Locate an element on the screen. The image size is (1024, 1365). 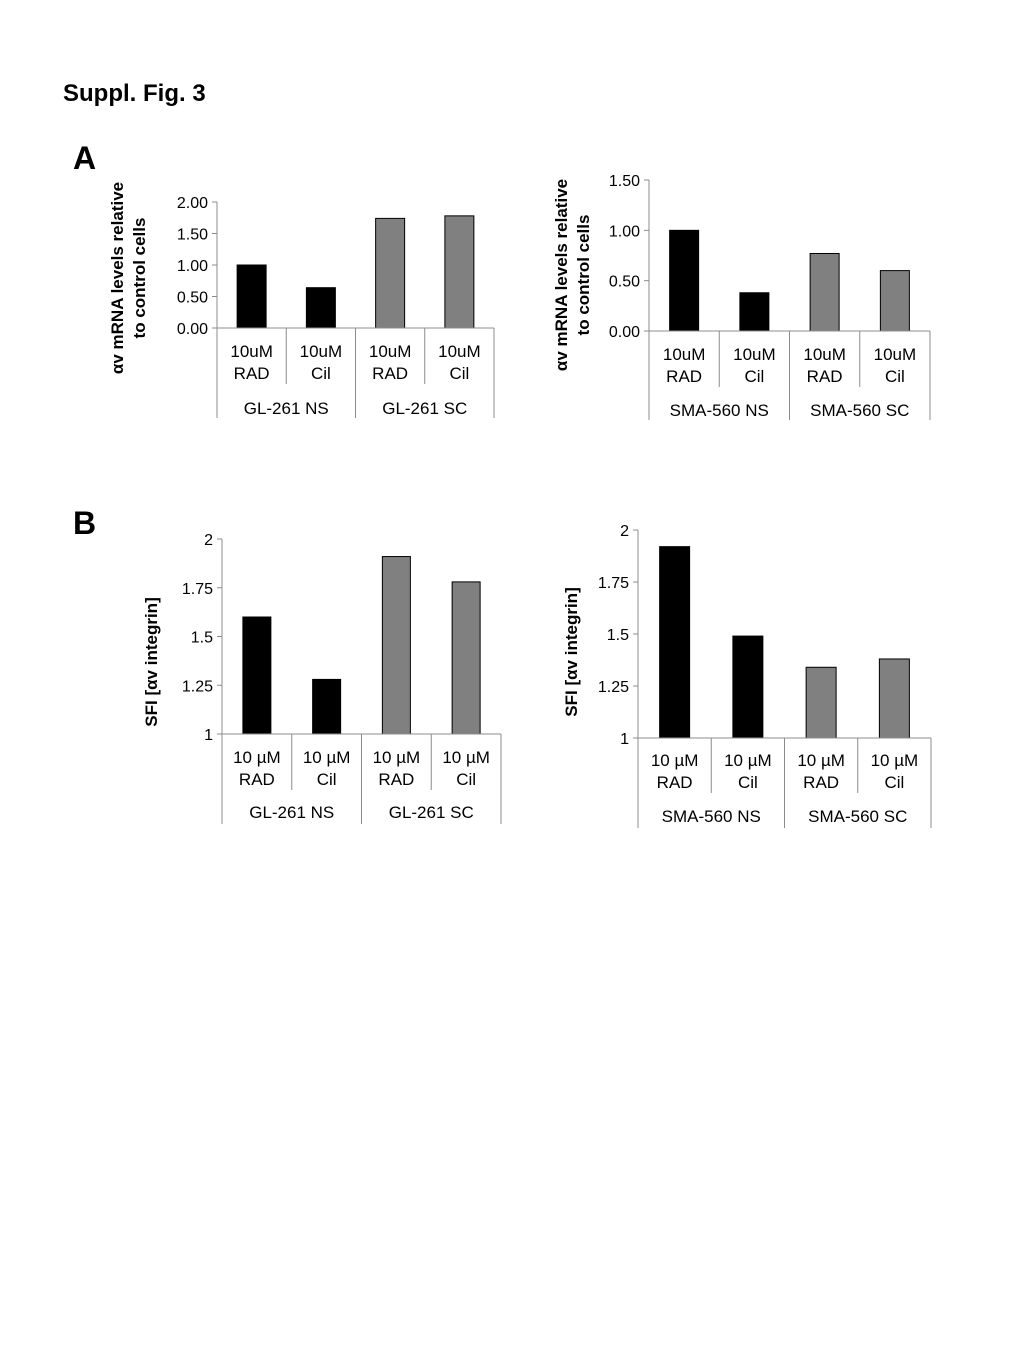
y-tick-label: 2.00 is located at coordinates (192, 203).